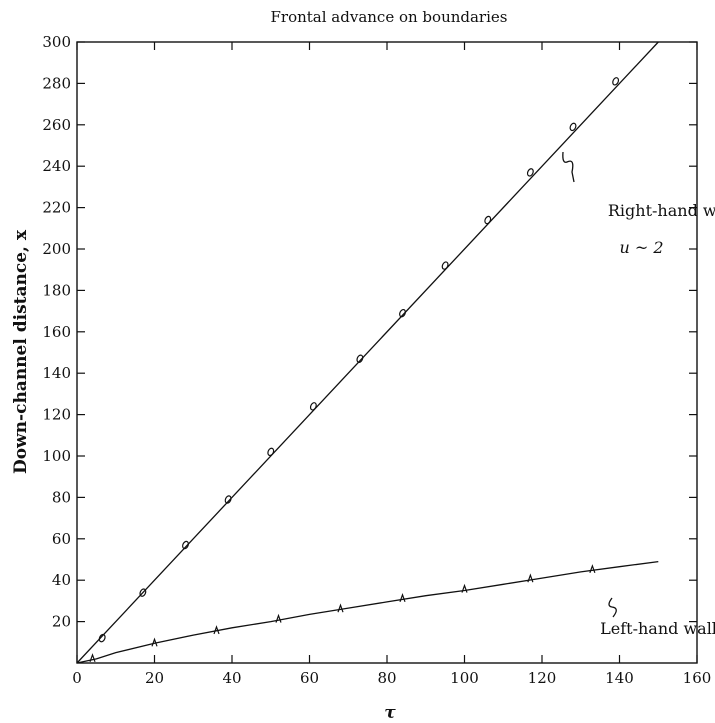 Image resolution: width=715 pixels, height=723 pixels. I want to click on y-tick-label: 40, so click(61, 580).